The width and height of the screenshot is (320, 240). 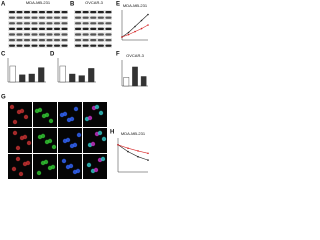 What do you see at coordinates (133, 149) in the screenshot?
I see `line` at bounding box center [133, 149].